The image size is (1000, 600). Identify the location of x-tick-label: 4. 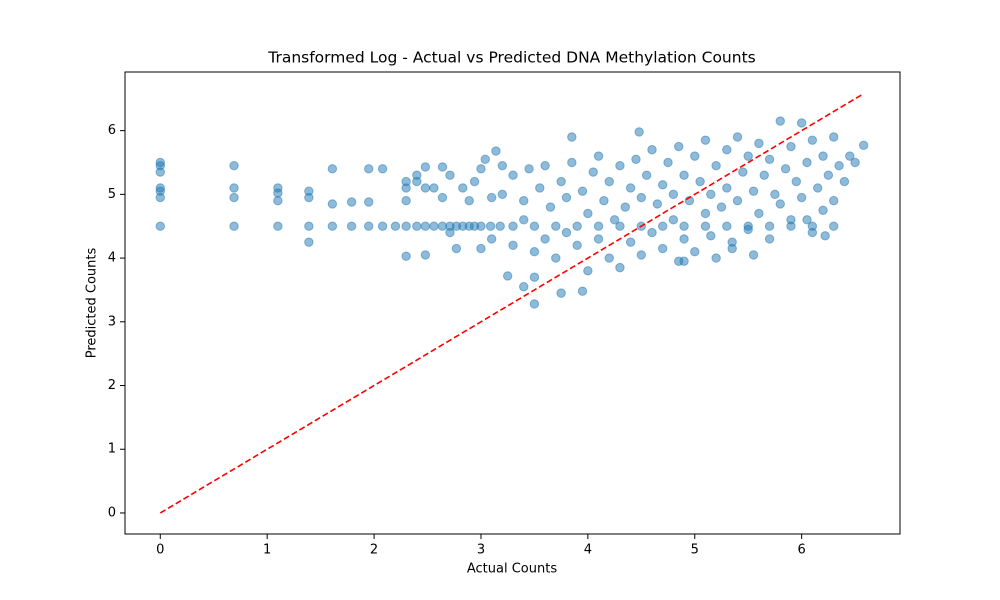
(588, 550).